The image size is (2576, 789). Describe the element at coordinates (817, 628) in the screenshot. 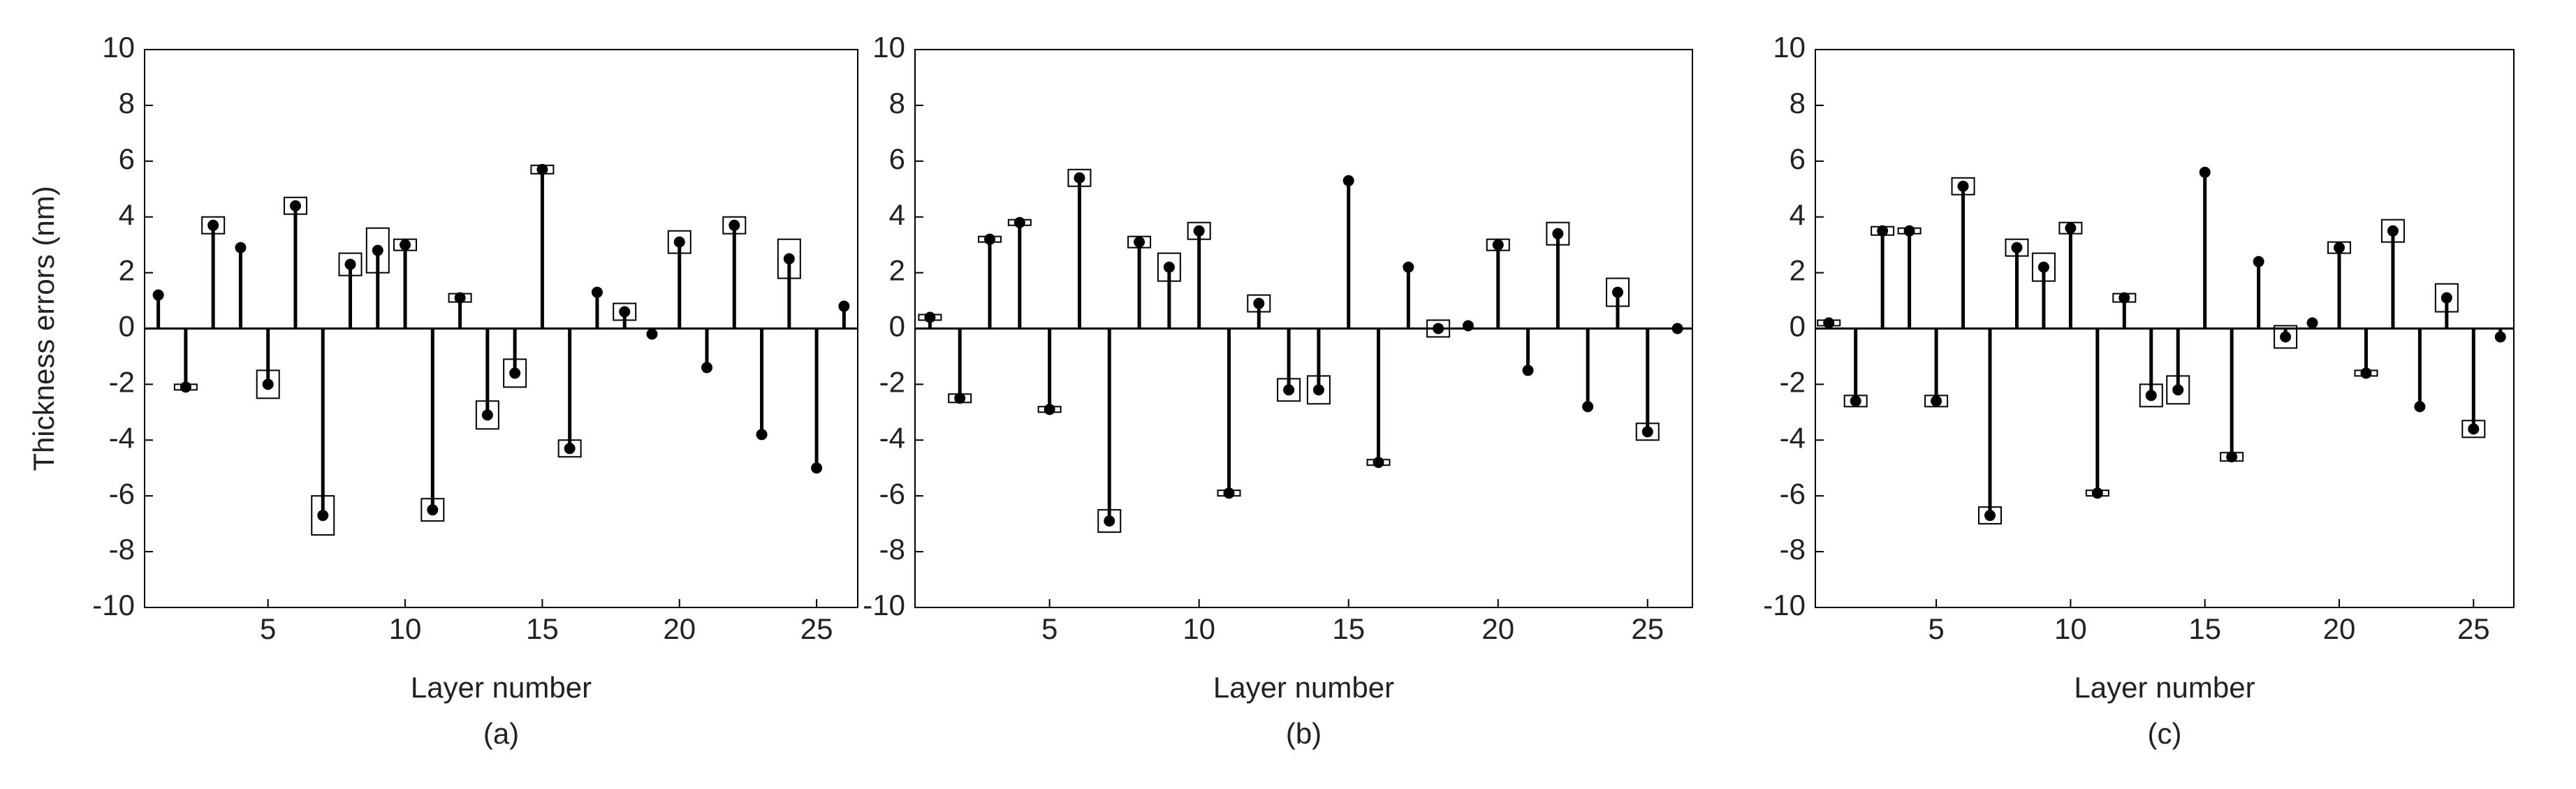

I see `x-tick-label: 25` at that location.